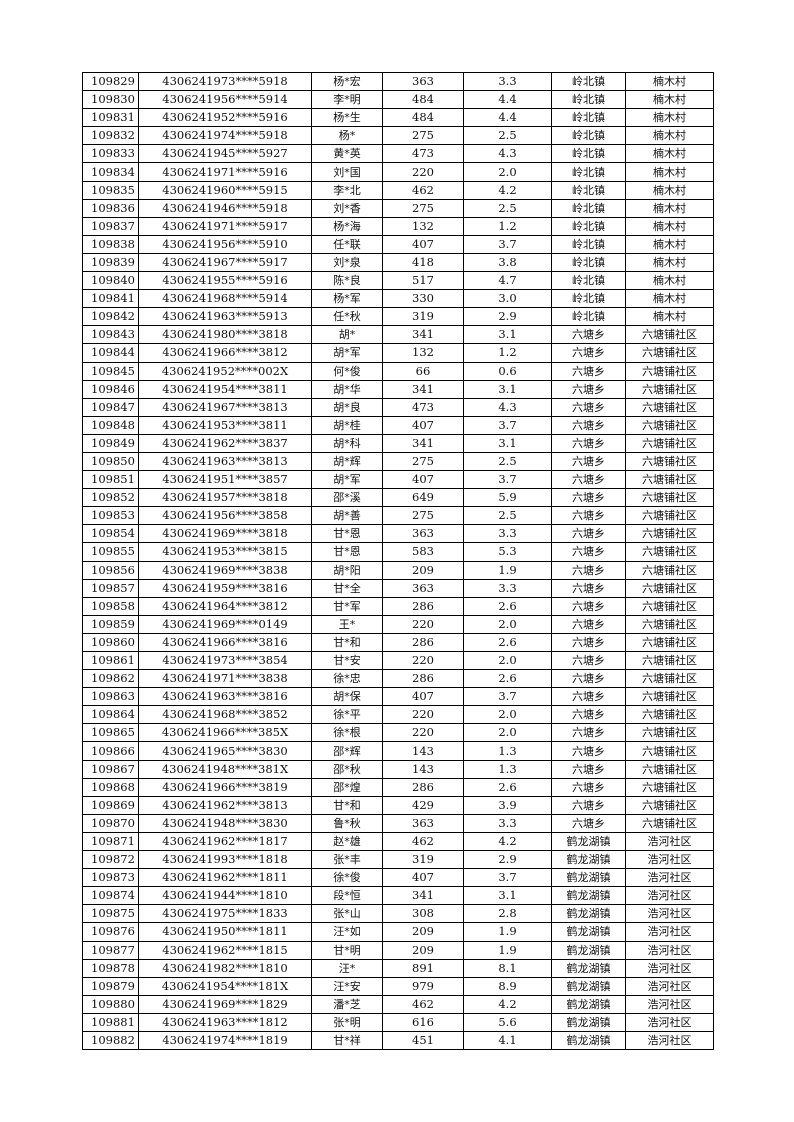 Image resolution: width=794 pixels, height=1122 pixels. Describe the element at coordinates (507, 823) in the screenshot. I see `cell-value: 3.3` at that location.